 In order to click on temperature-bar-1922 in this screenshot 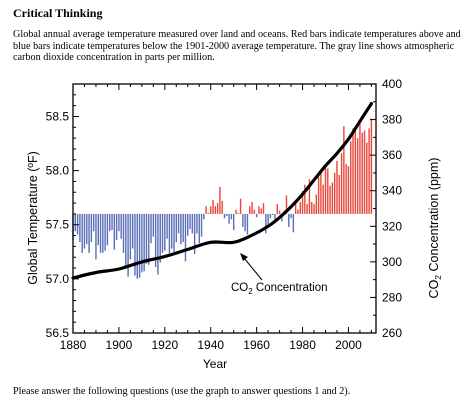, I will do `click(169, 233)`.